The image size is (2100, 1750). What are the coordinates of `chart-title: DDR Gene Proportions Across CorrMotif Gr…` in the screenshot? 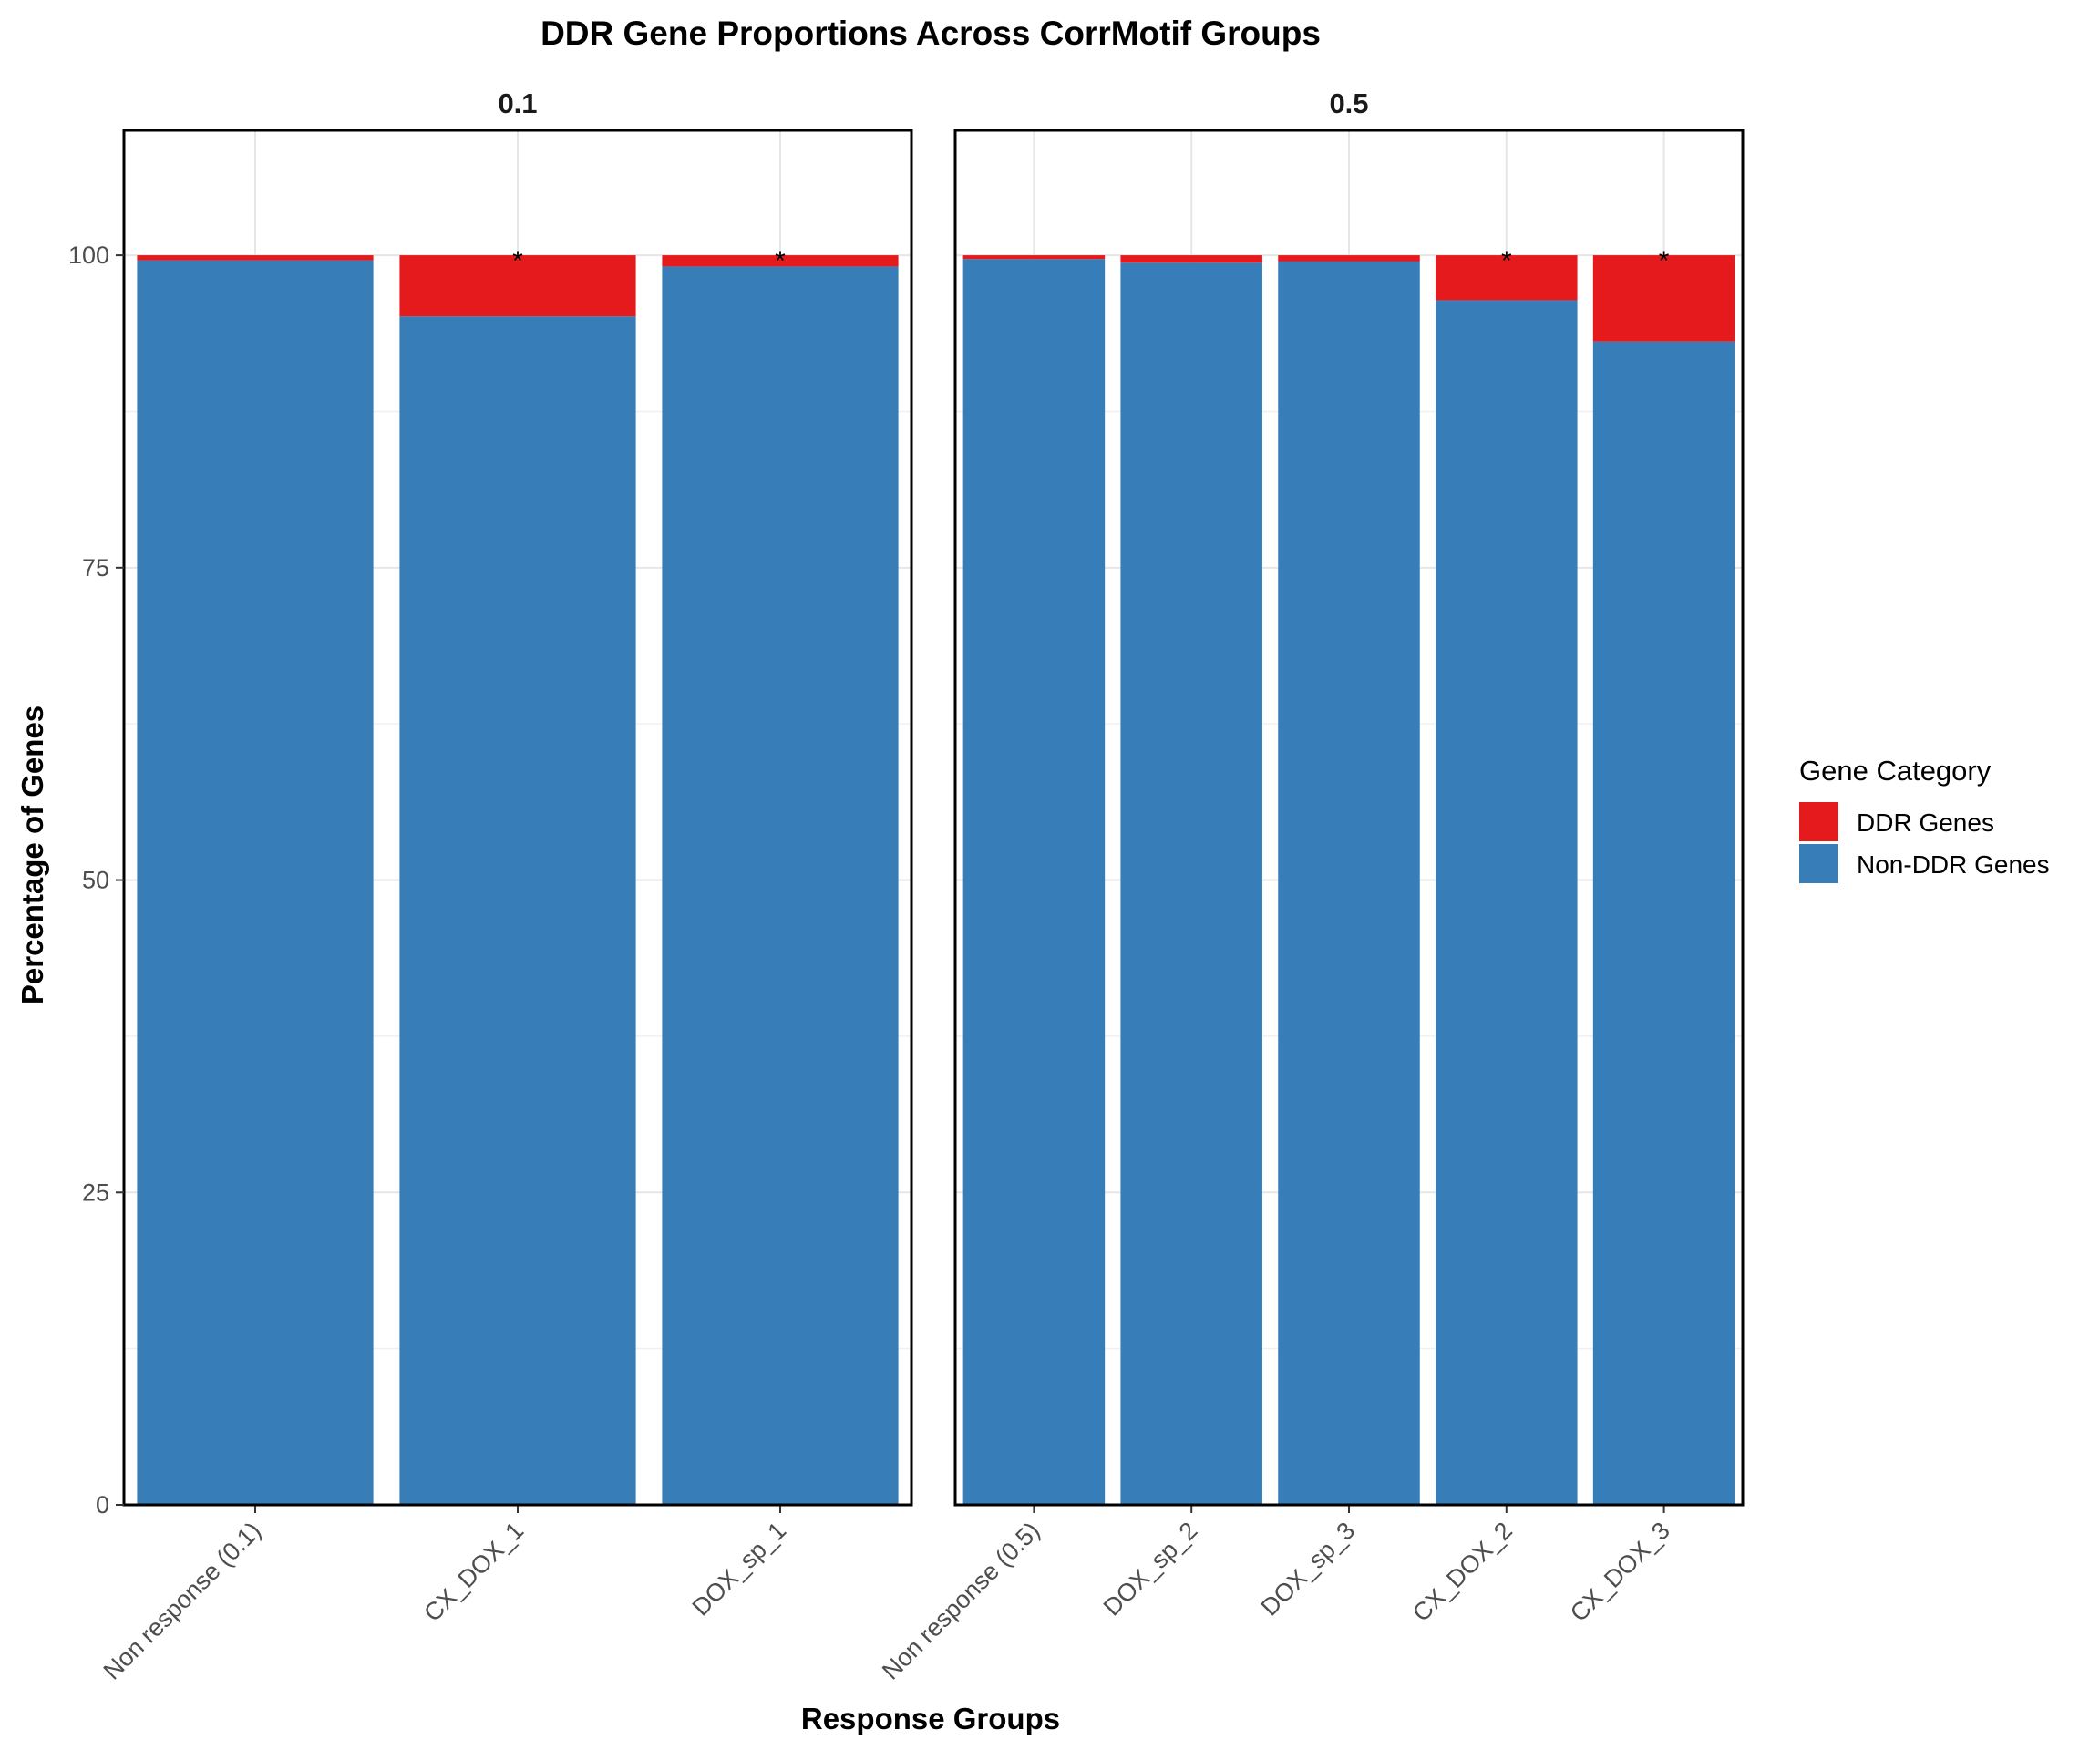 It's located at (931, 33).